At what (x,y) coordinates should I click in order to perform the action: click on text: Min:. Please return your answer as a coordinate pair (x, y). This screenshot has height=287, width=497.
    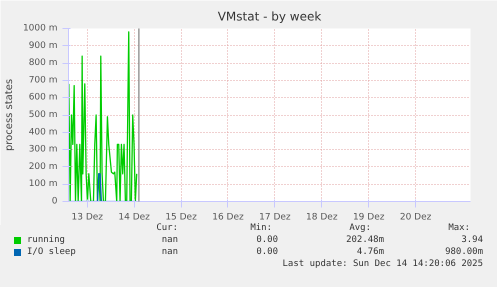
    Looking at the image, I should click on (261, 228).